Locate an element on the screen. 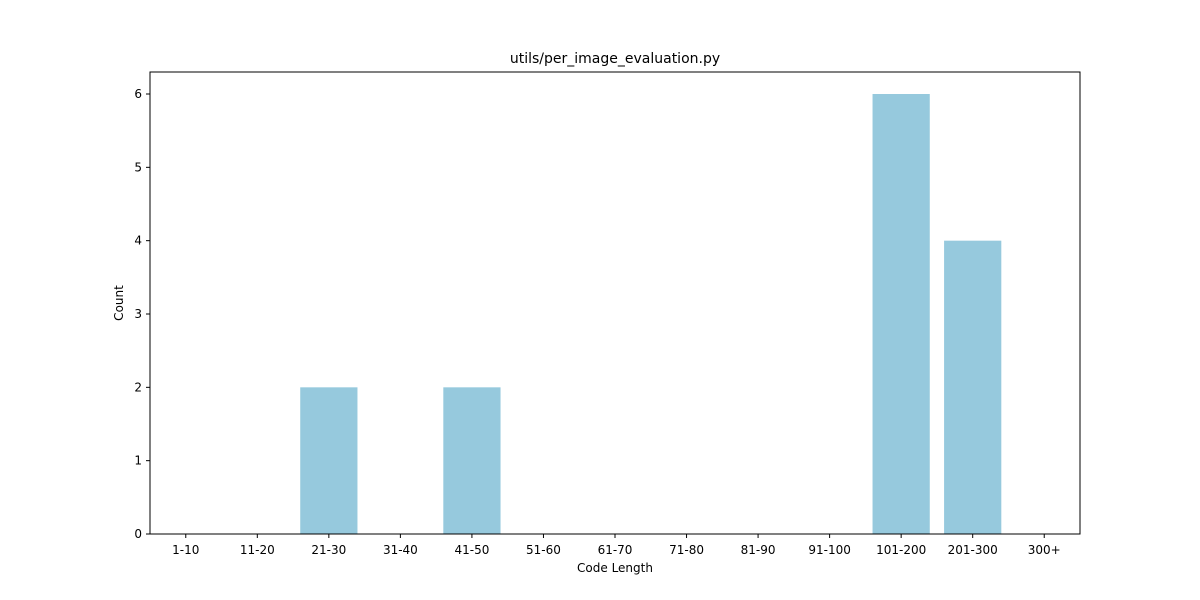  x-tick-label: 11-20 is located at coordinates (257, 550).